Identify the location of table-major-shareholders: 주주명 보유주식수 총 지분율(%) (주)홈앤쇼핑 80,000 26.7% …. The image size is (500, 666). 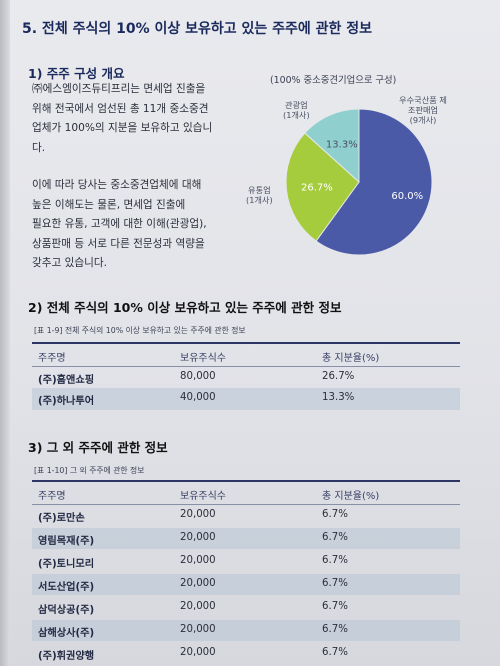
(246, 377).